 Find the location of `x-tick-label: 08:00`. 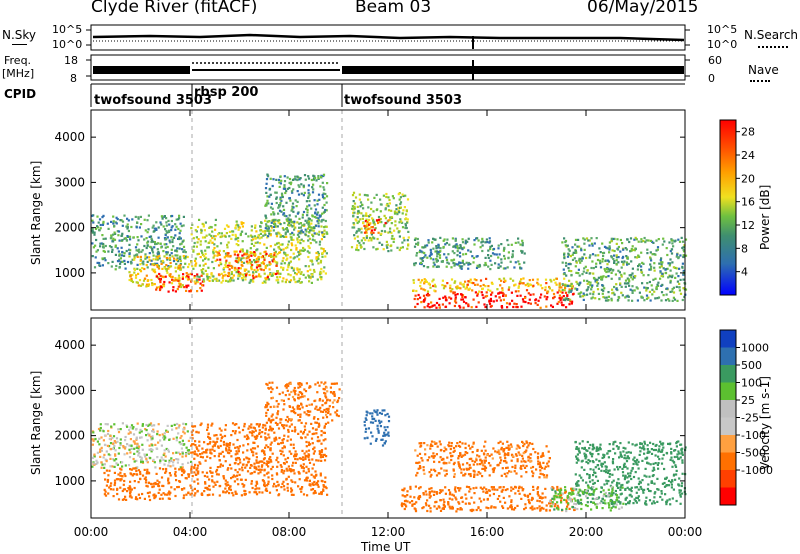

x-tick-label: 08:00 is located at coordinates (289, 532).